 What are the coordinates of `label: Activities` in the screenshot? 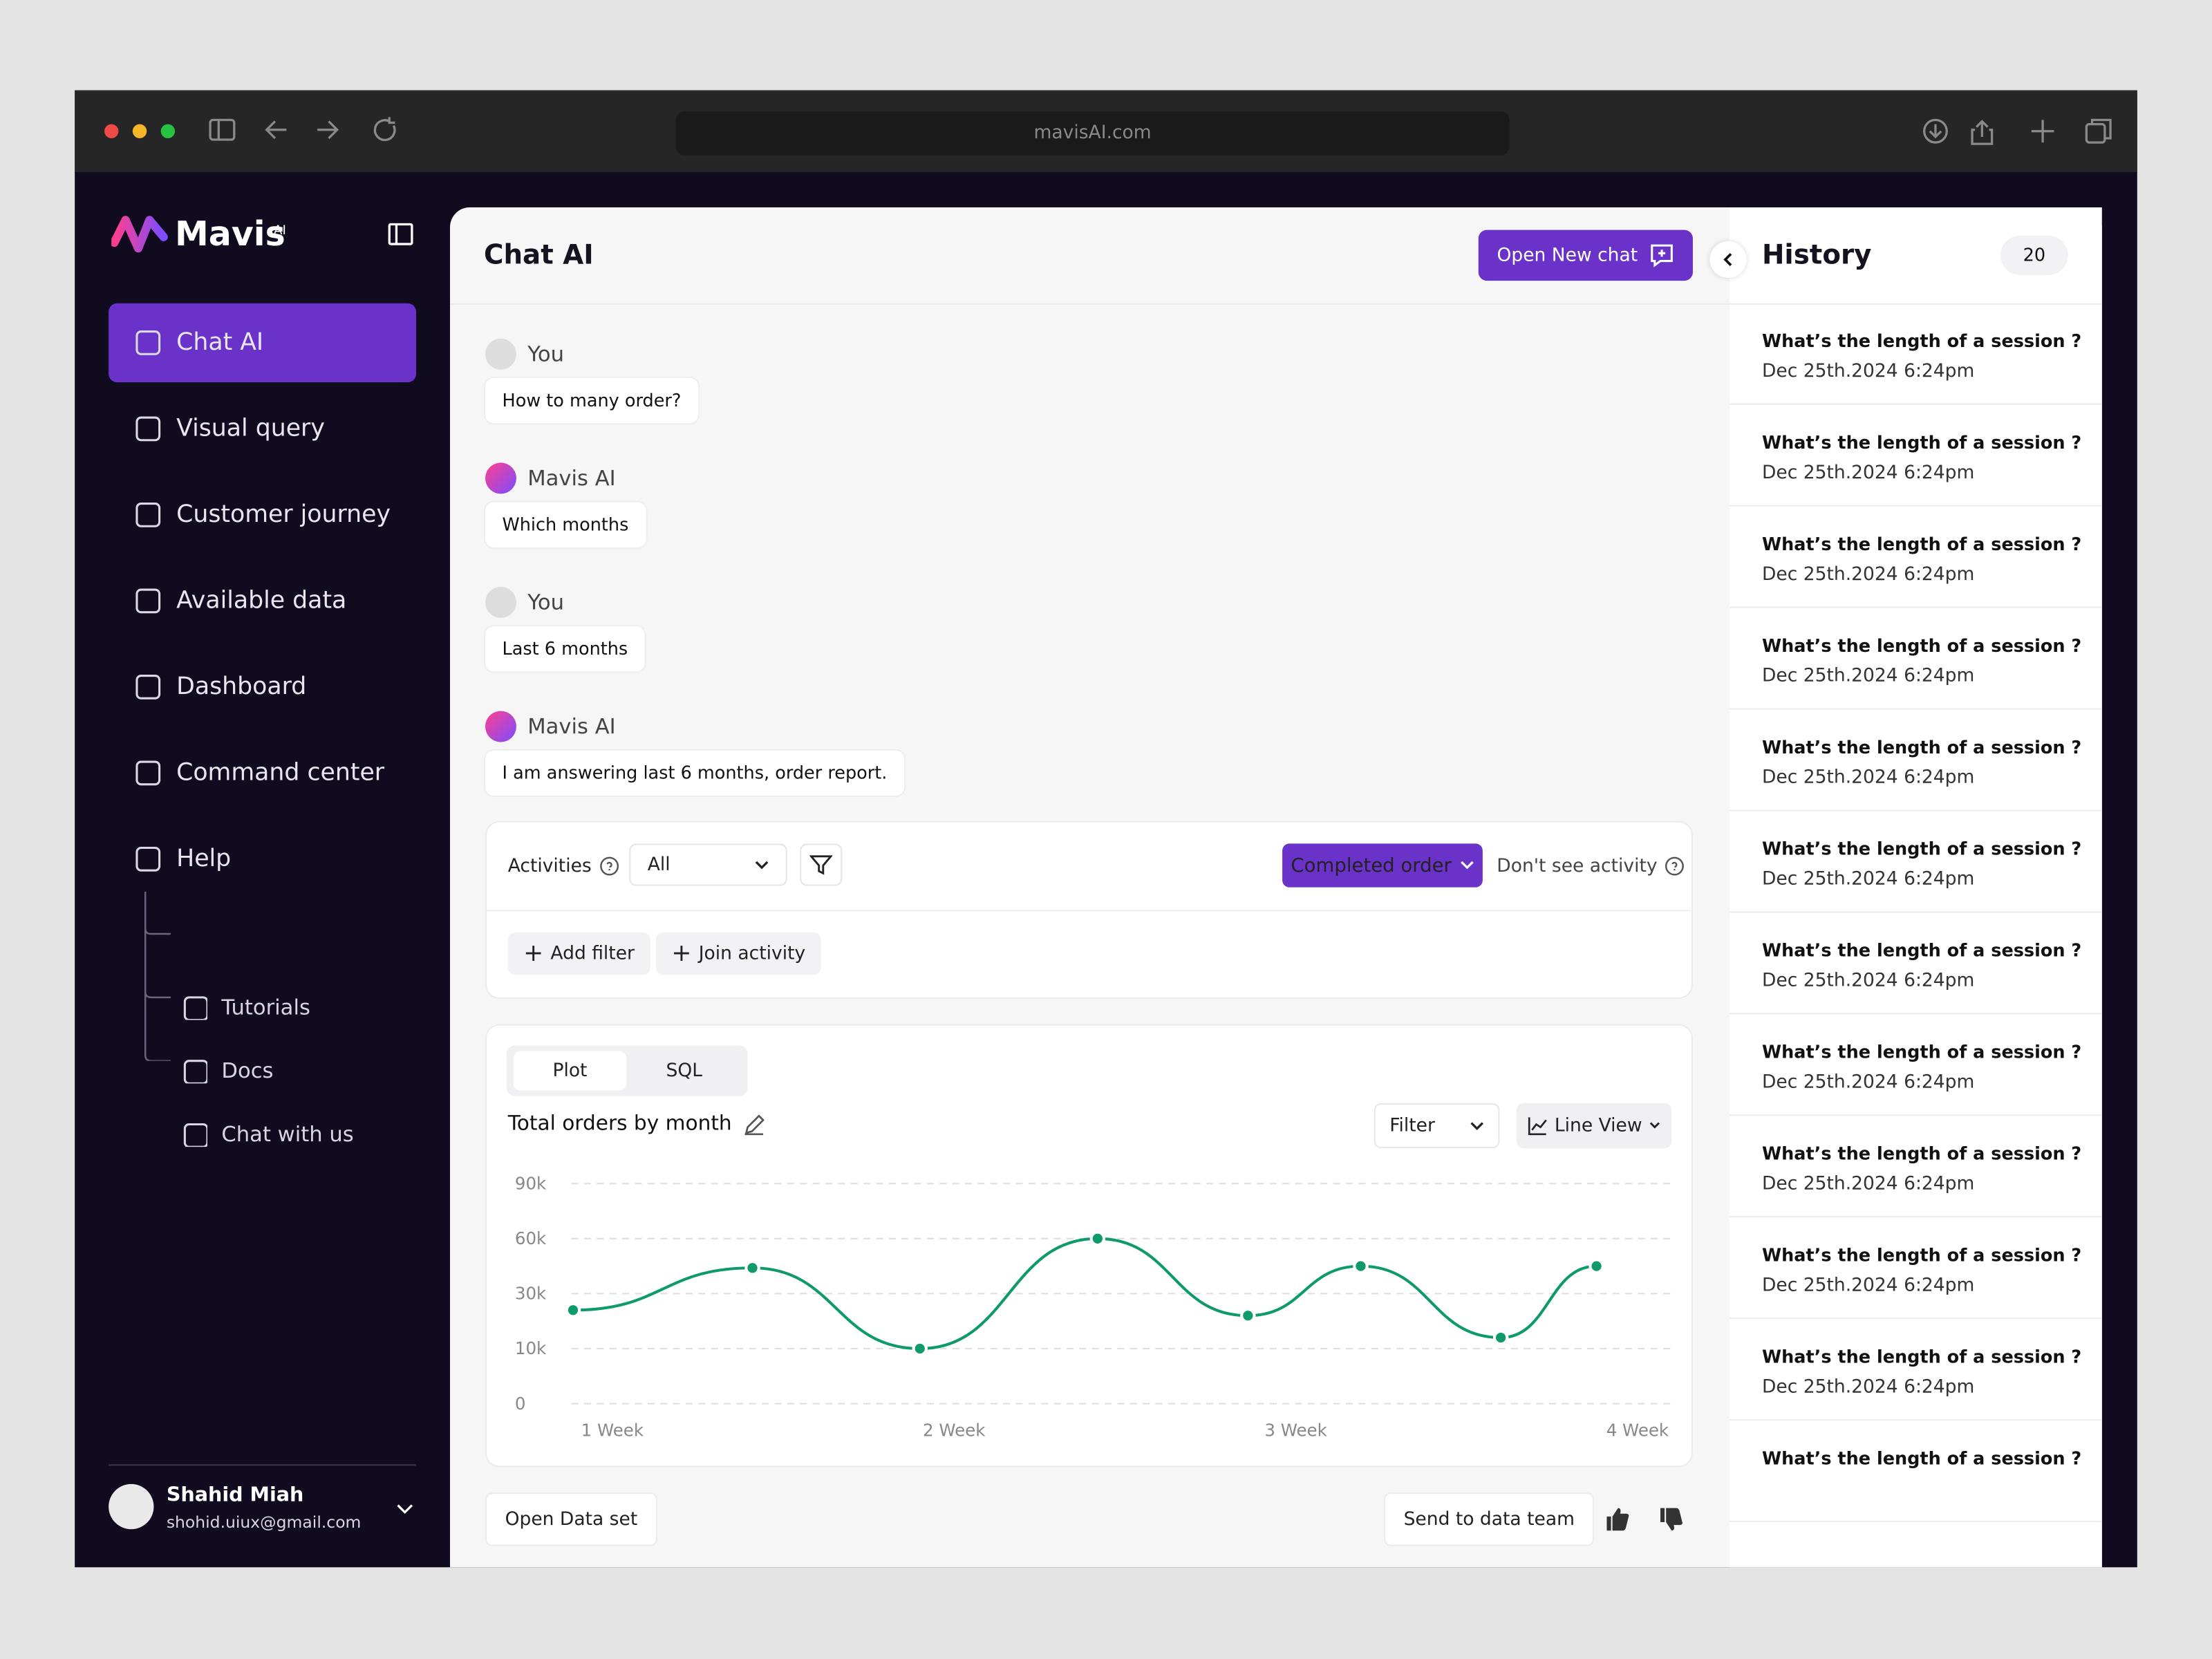 It's located at (549, 866).